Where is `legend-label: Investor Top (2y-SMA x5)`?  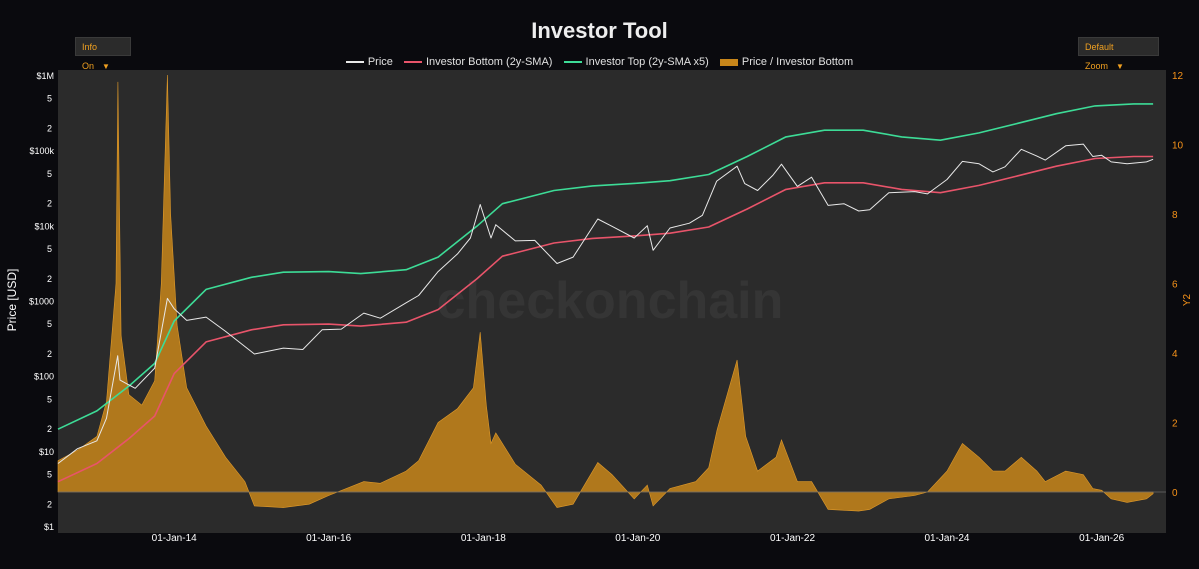
legend-label: Investor Top (2y-SMA x5) is located at coordinates (647, 62).